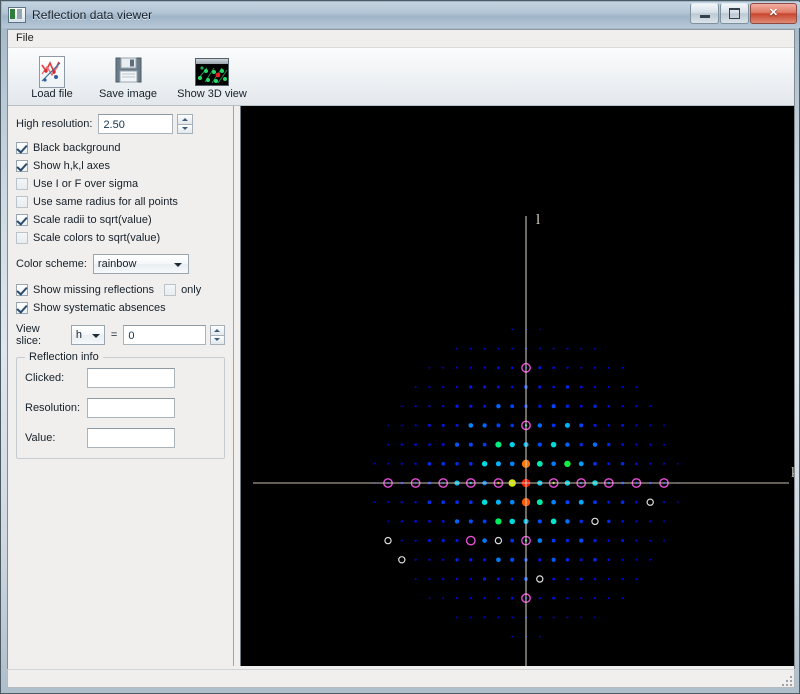  I want to click on high-resolution-stepper-up, so click(185, 119).